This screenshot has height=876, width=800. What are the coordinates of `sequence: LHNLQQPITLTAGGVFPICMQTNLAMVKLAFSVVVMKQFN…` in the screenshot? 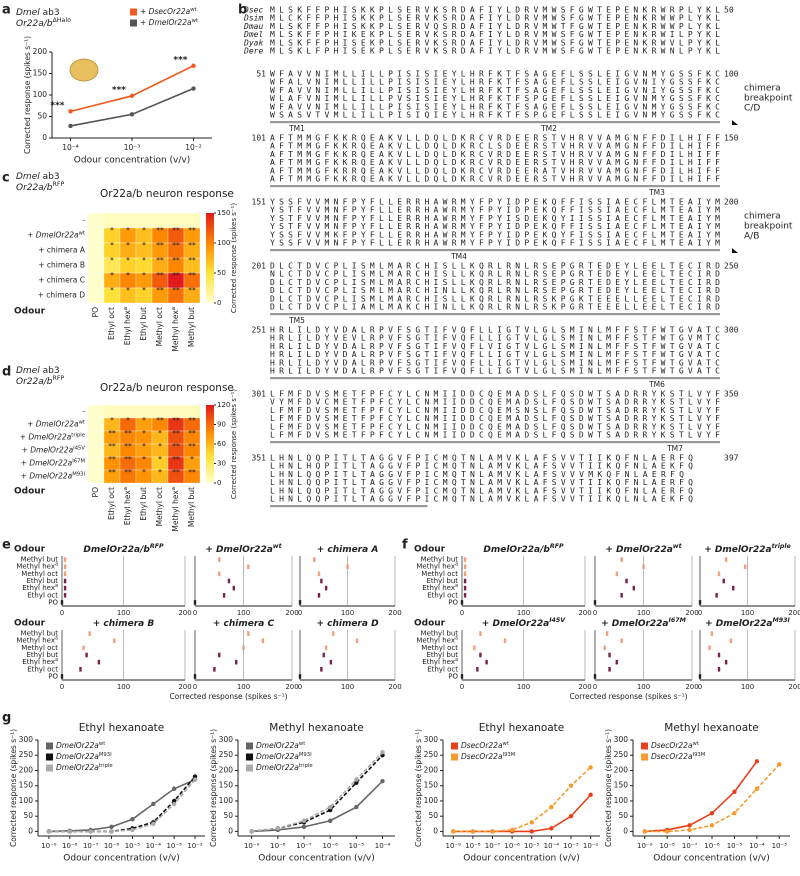 It's located at (477, 474).